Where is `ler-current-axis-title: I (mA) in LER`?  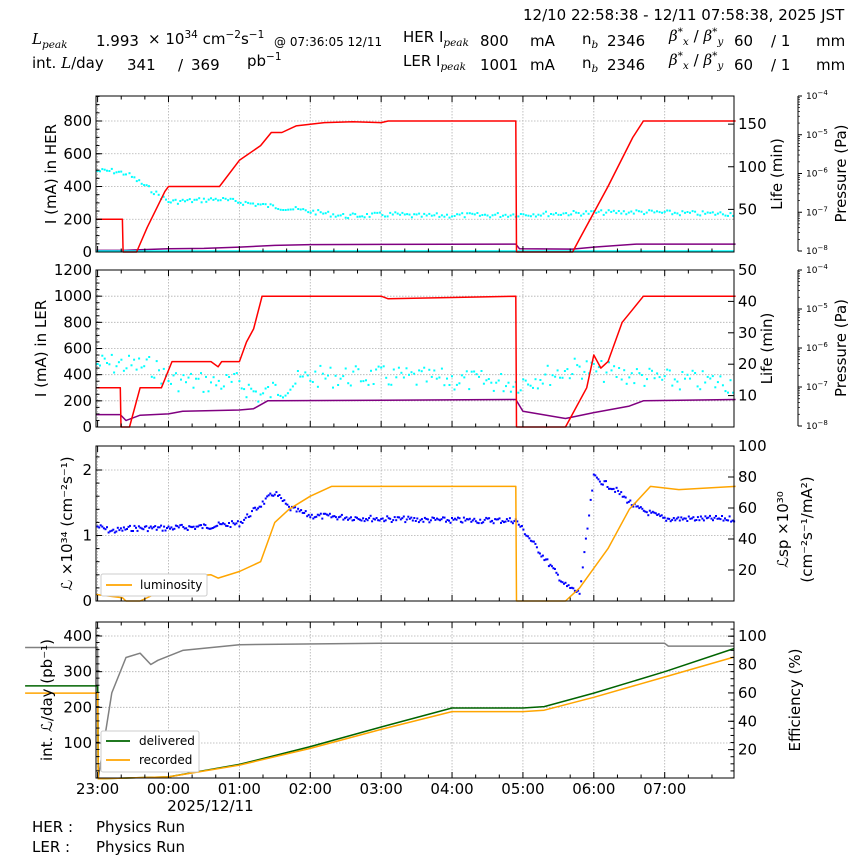
ler-current-axis-title: I (mA) in LER is located at coordinates (41, 348).